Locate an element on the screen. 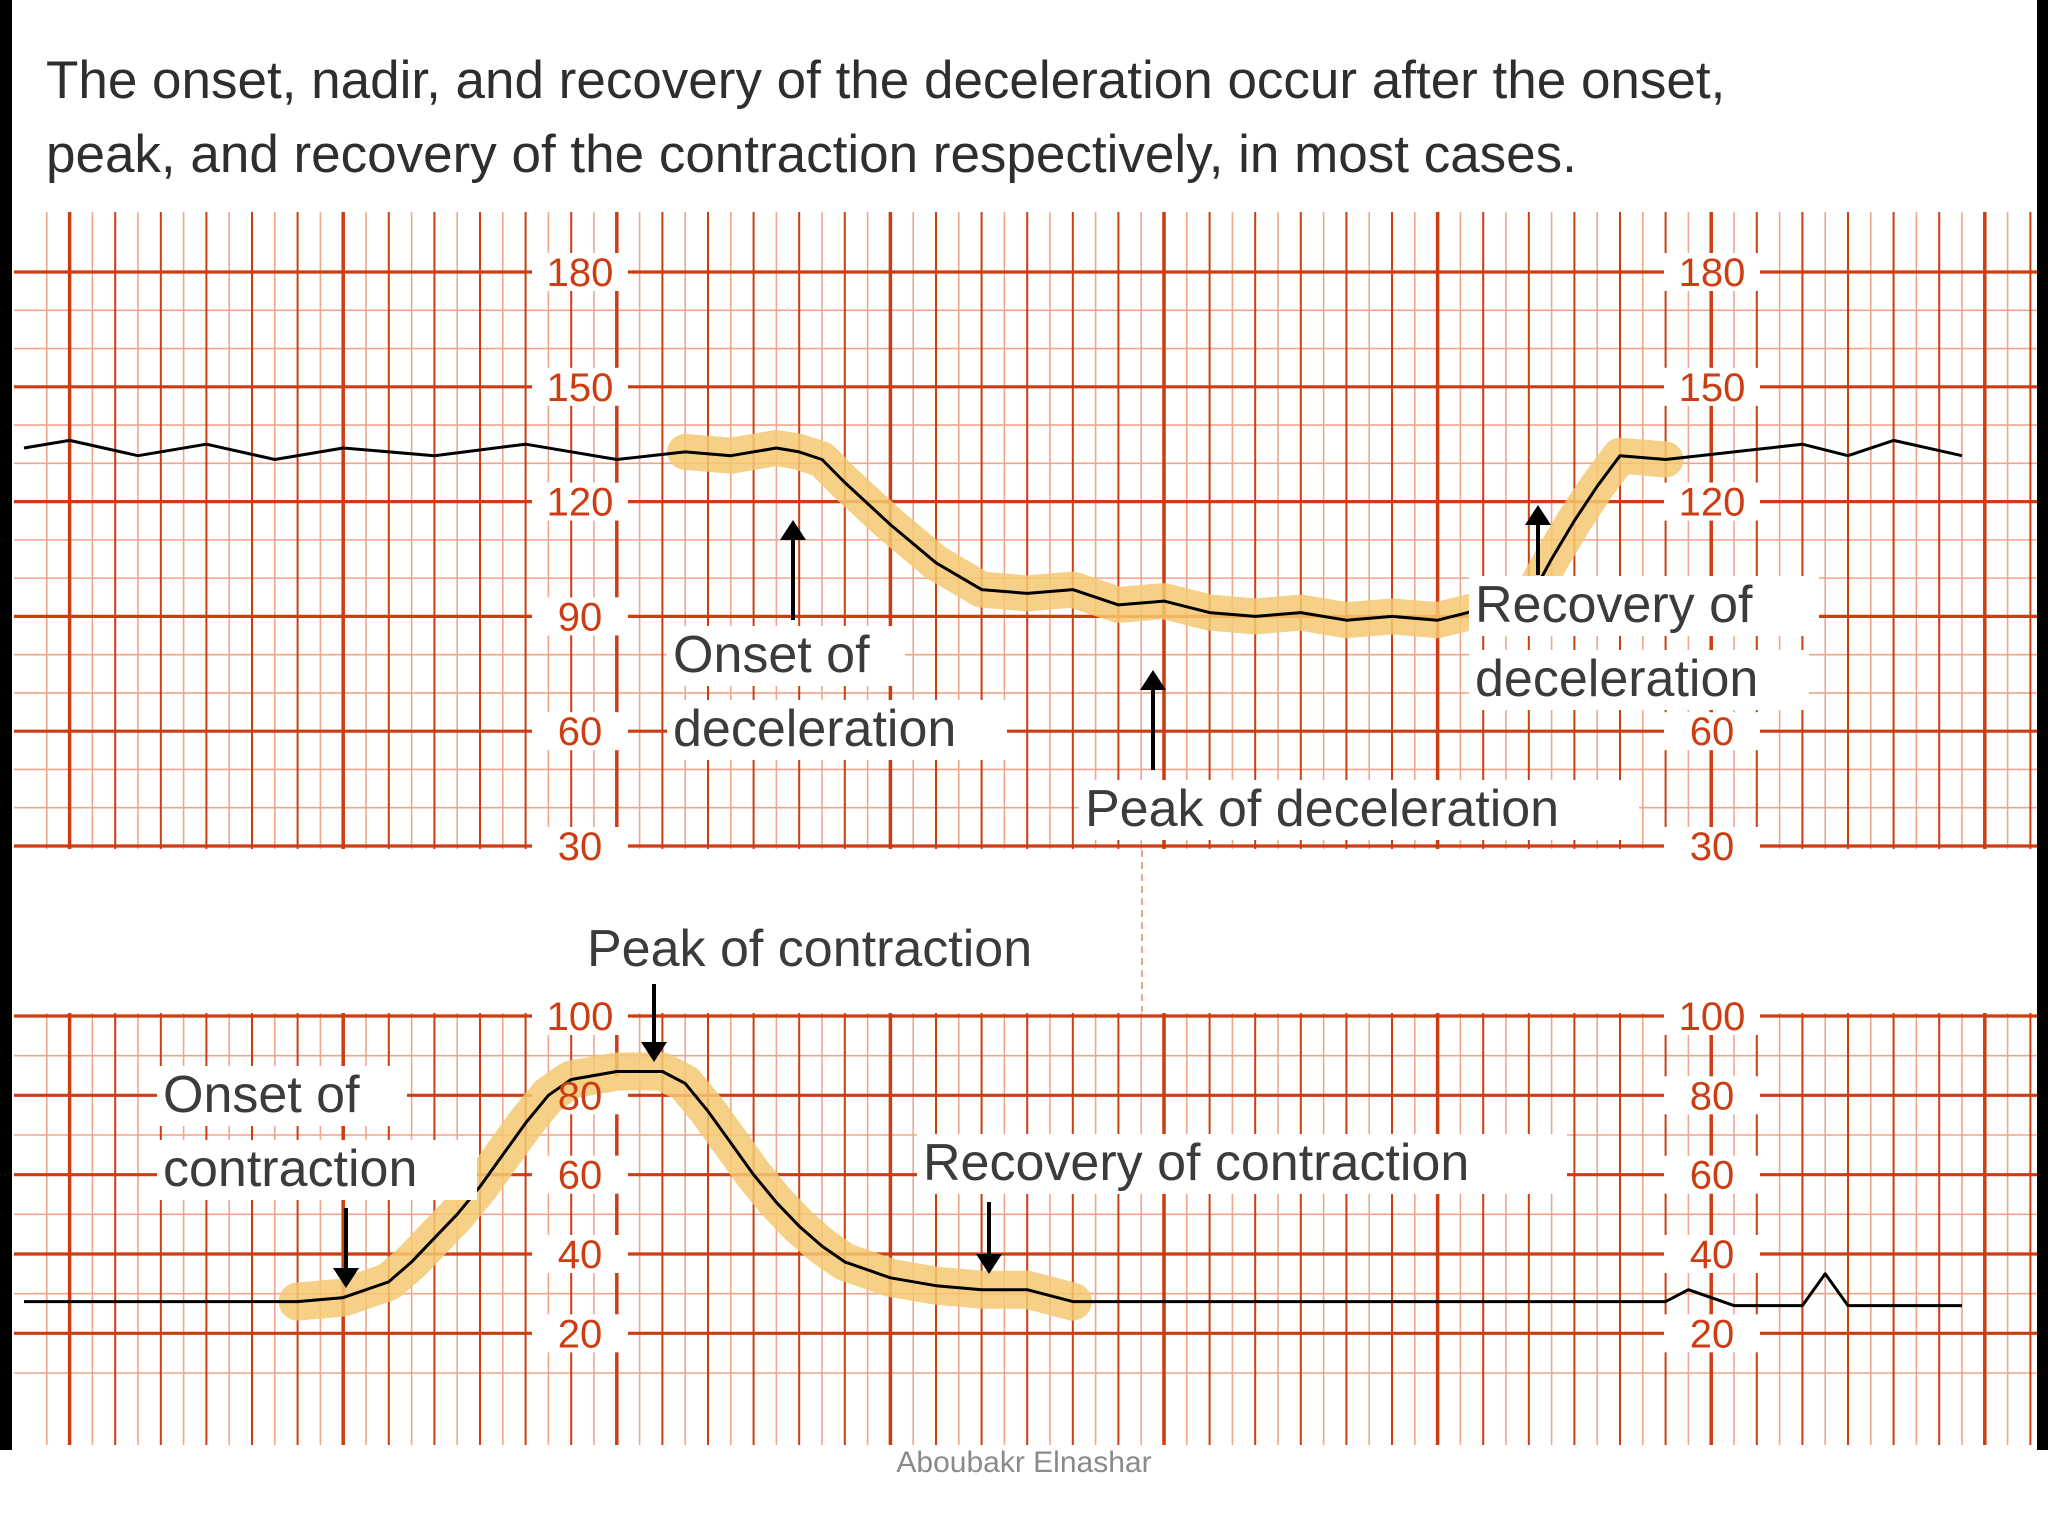 This screenshot has width=2048, height=1536. onset-deceleration-label: deceleration is located at coordinates (814, 729).